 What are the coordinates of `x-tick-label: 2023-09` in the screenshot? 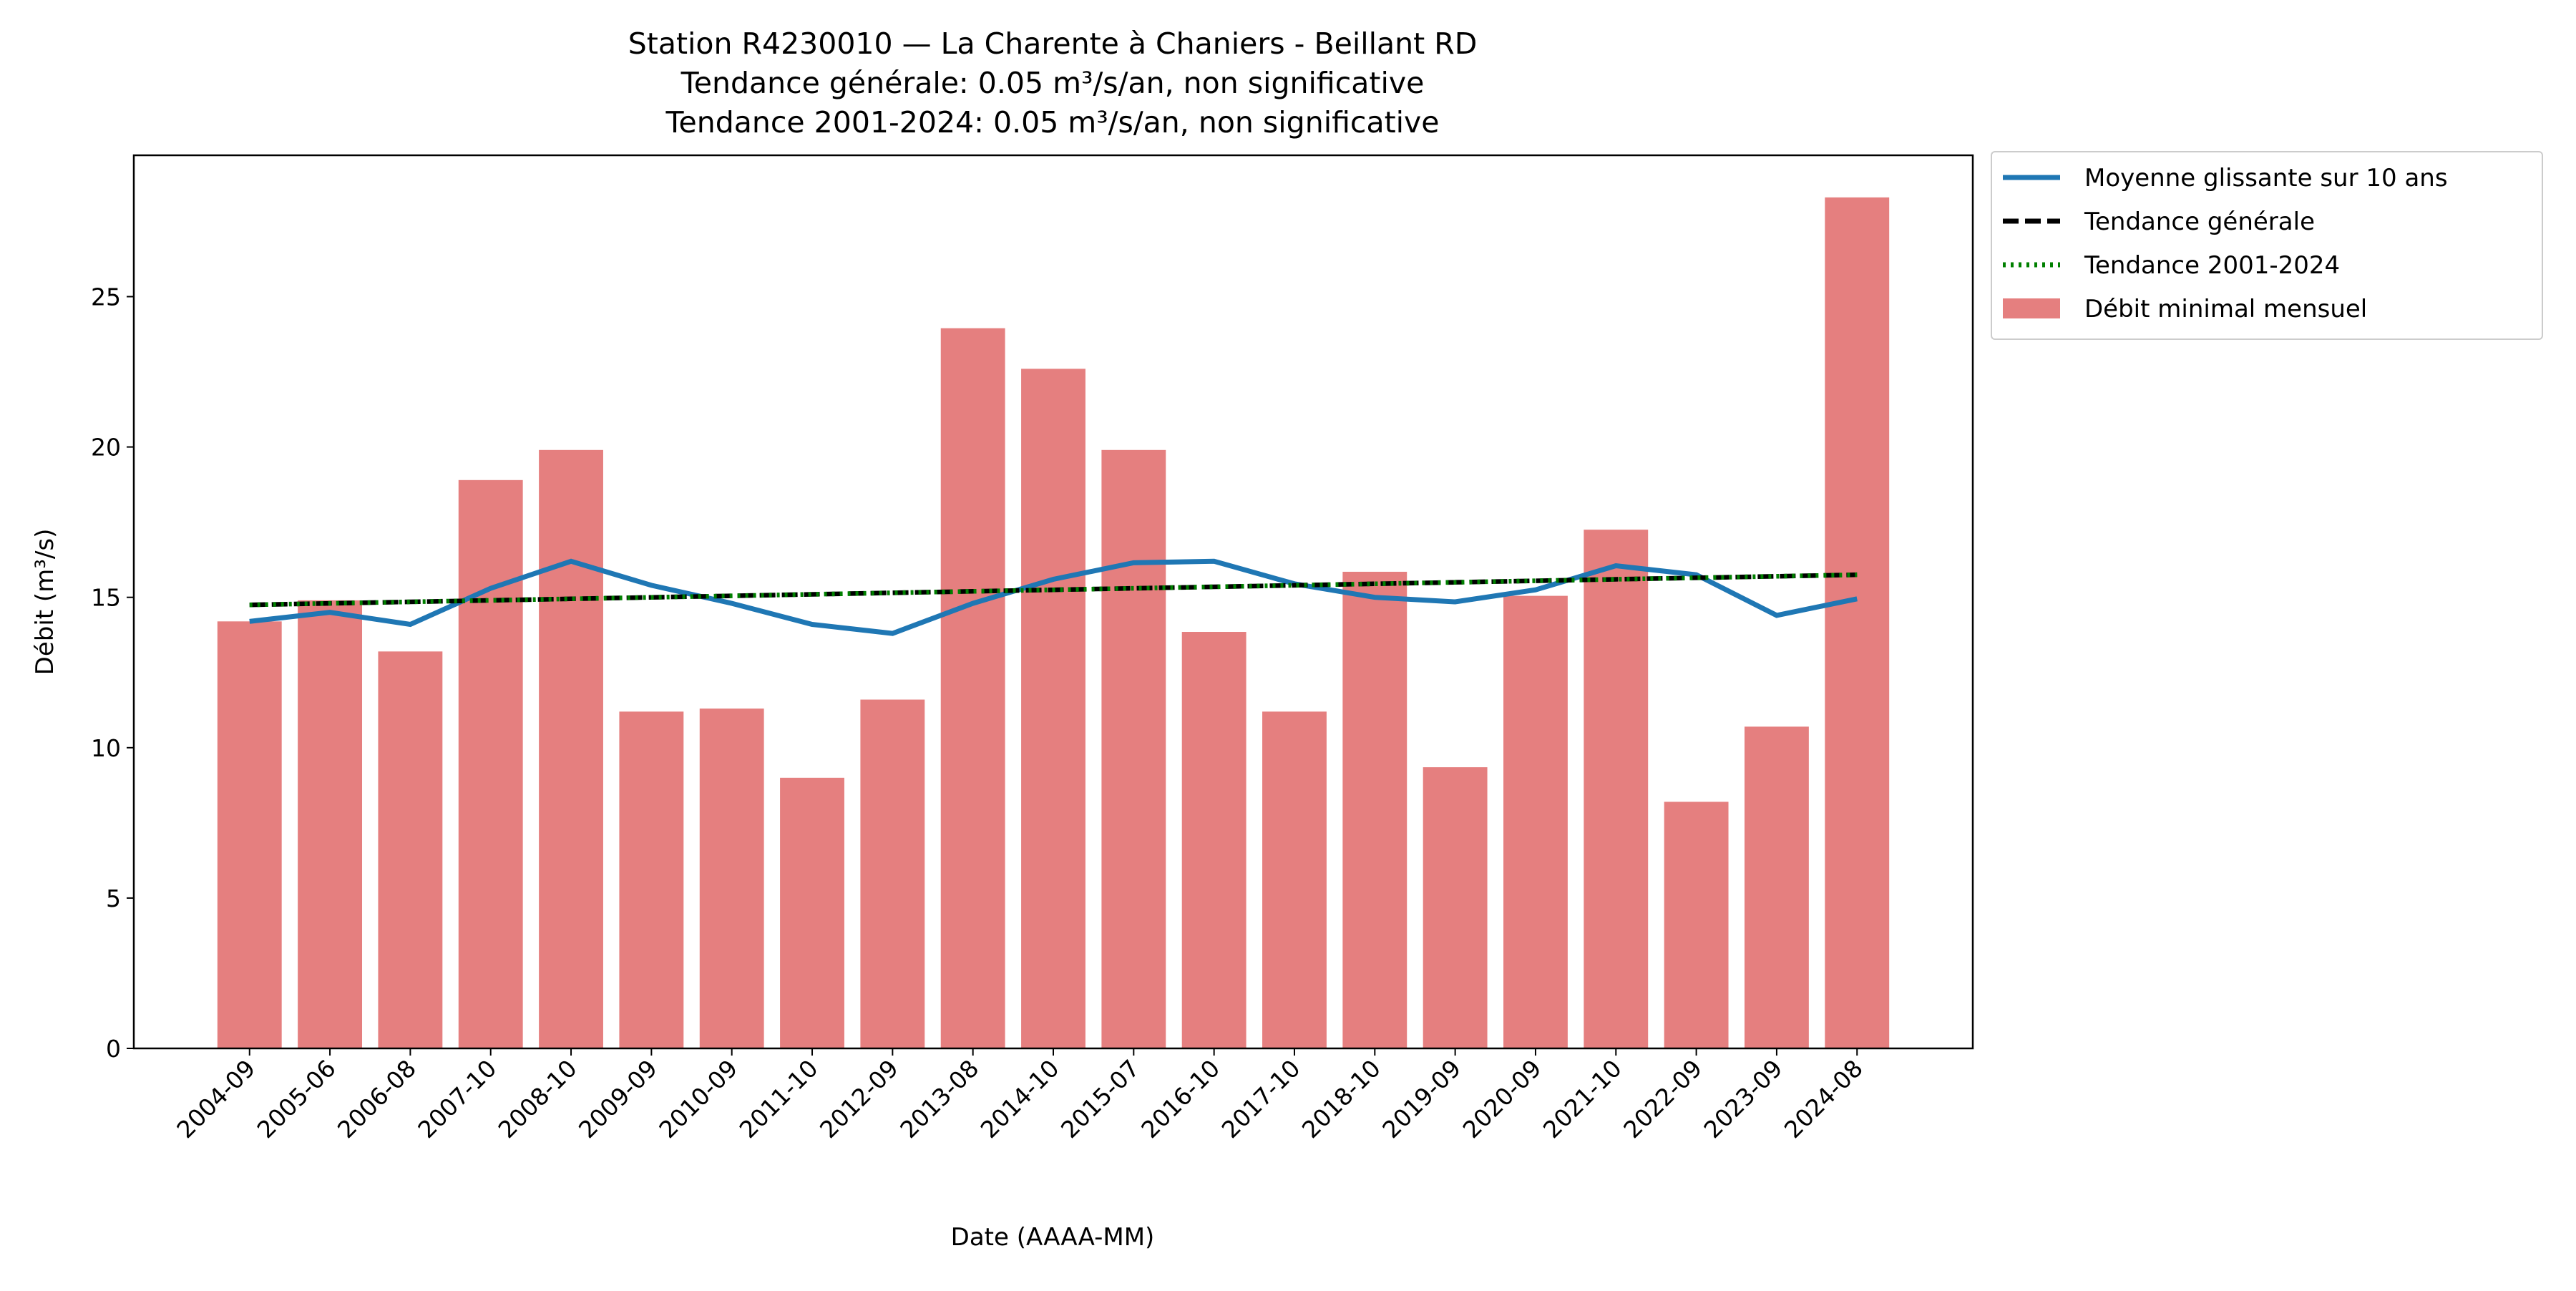 It's located at (1743, 1099).